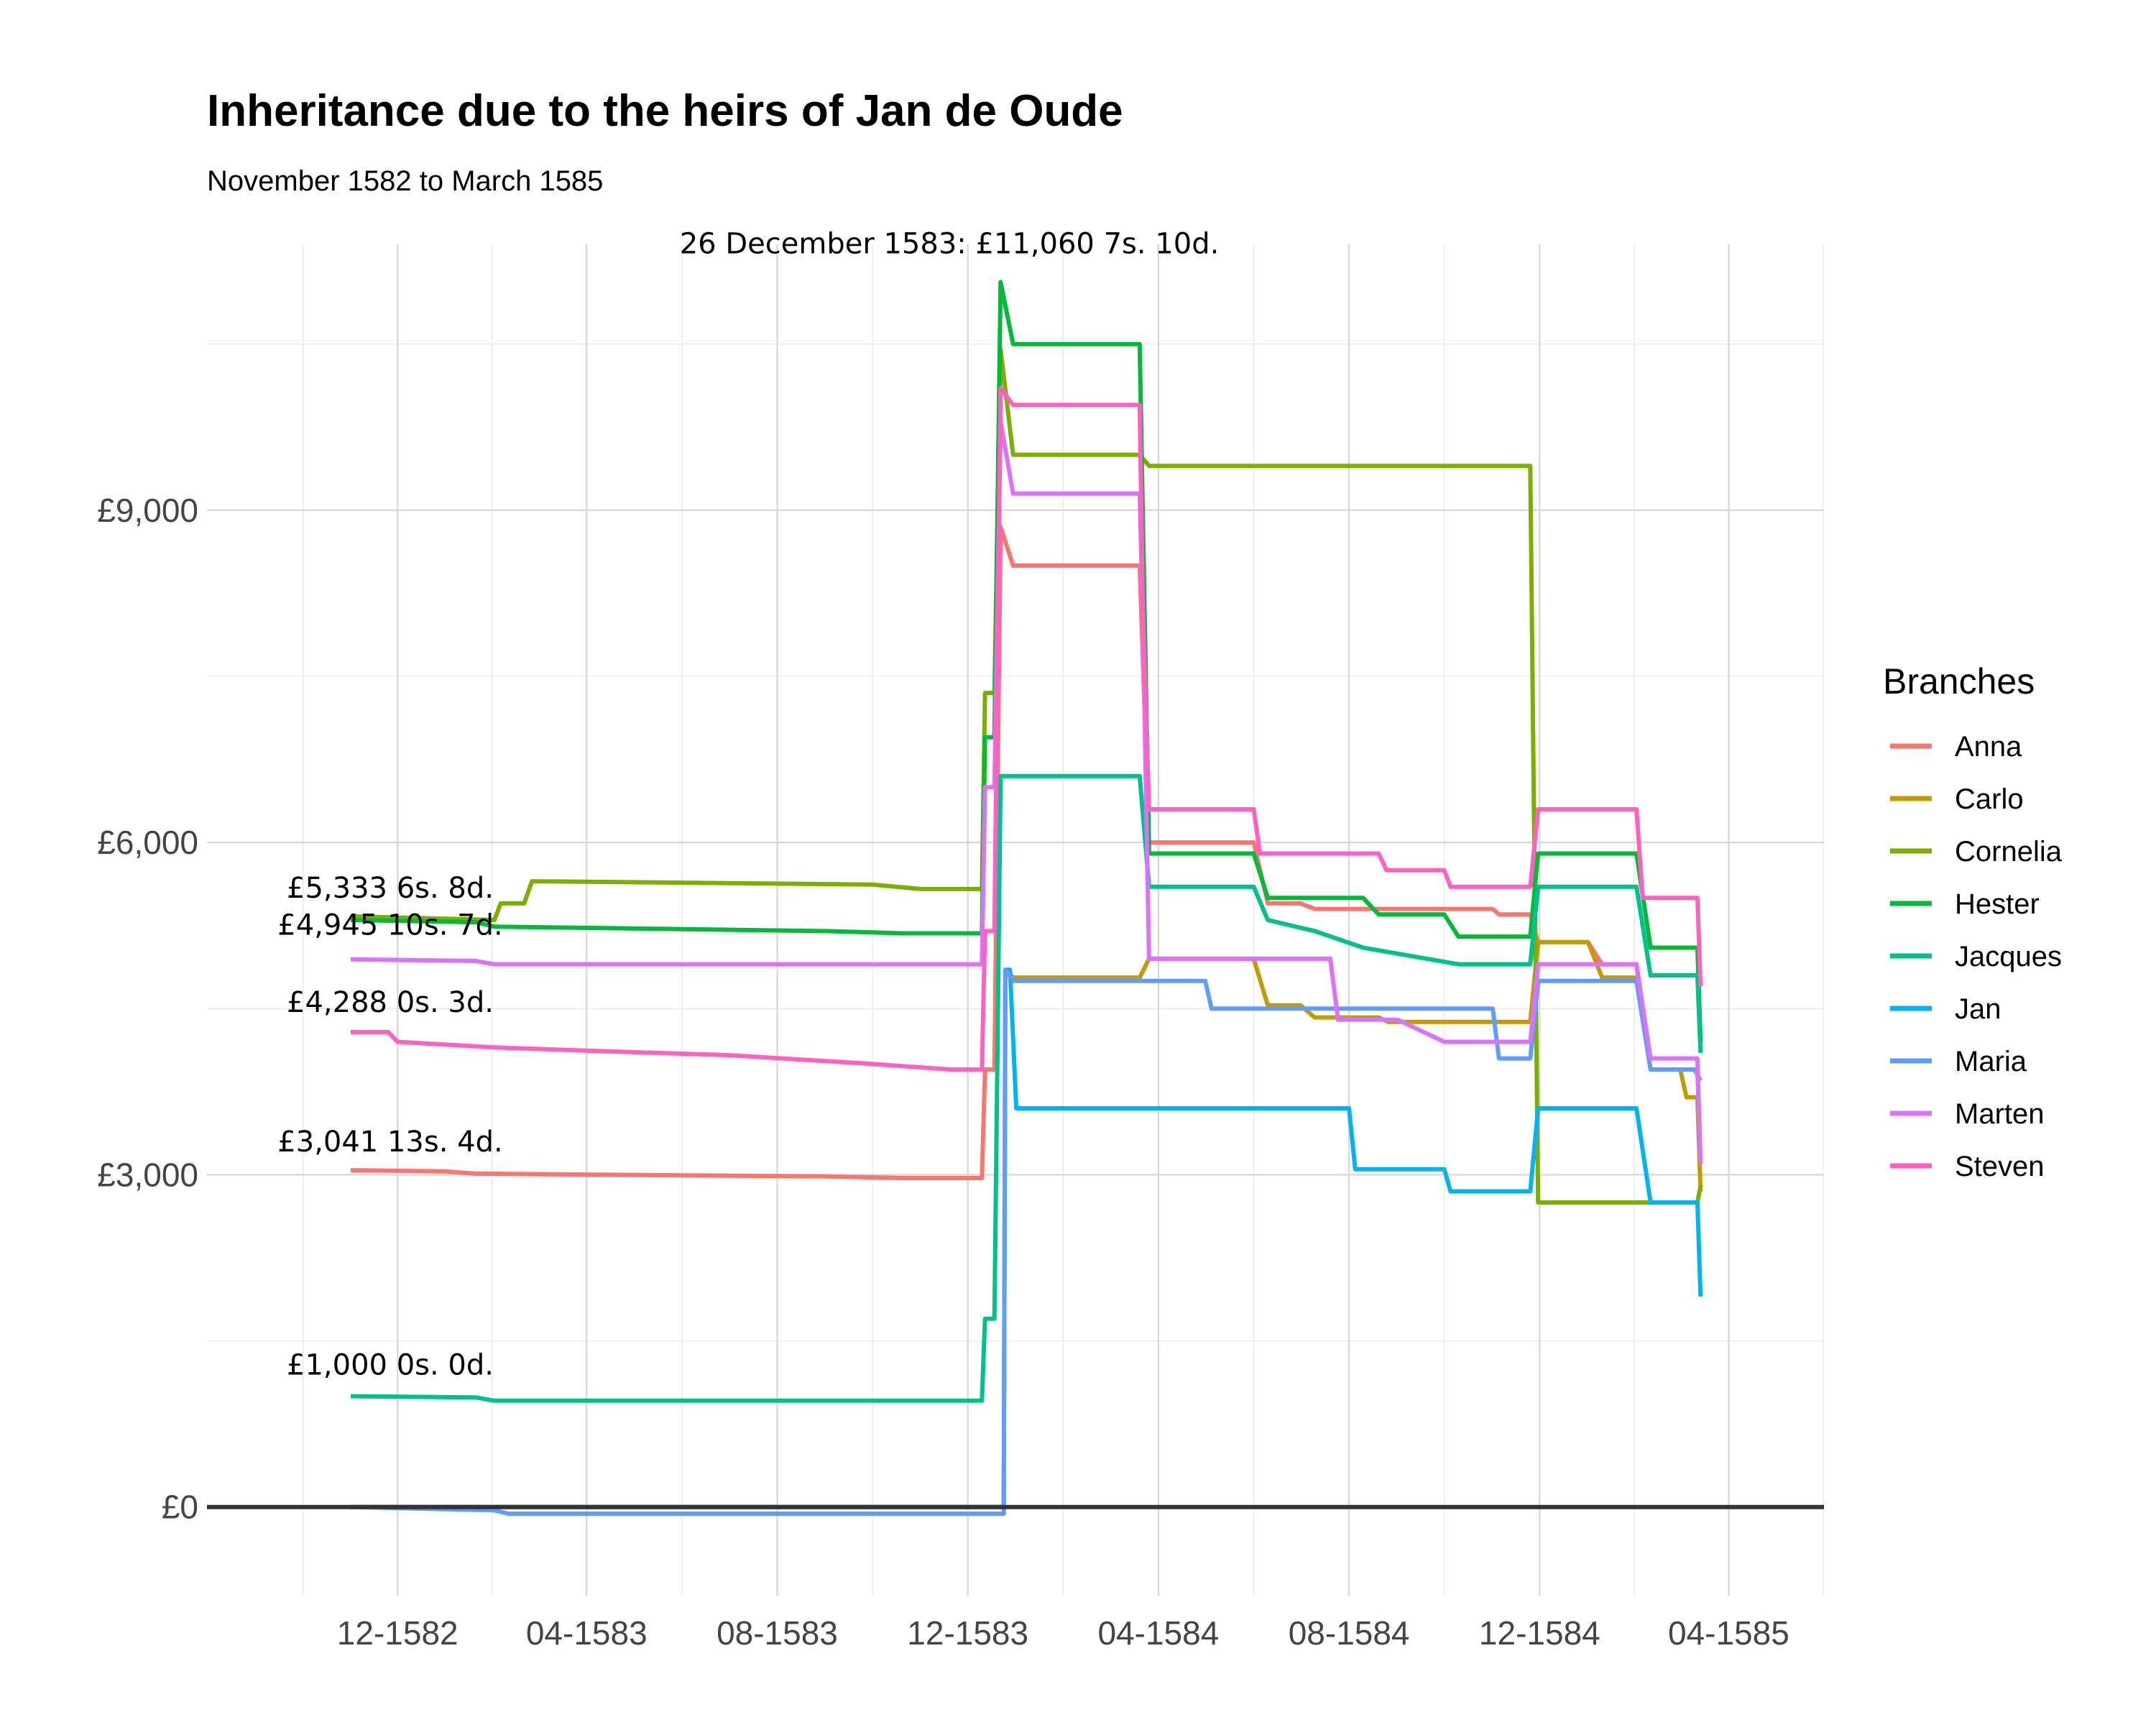 The width and height of the screenshot is (2156, 1725). Describe the element at coordinates (1990, 799) in the screenshot. I see `legend-label-carlo: Carlo` at that location.